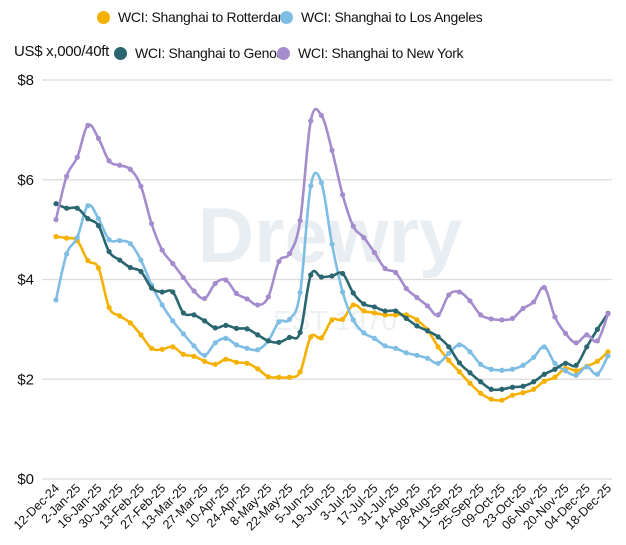  I want to click on y-axis-units-label: US$ x,000/40ft, so click(62, 51).